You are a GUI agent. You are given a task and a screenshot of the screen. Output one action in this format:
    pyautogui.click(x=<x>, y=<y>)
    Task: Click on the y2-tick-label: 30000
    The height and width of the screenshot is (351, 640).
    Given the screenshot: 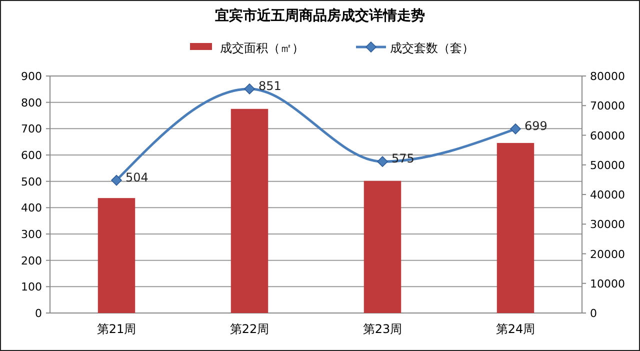 What is the action you would take?
    pyautogui.click(x=607, y=225)
    